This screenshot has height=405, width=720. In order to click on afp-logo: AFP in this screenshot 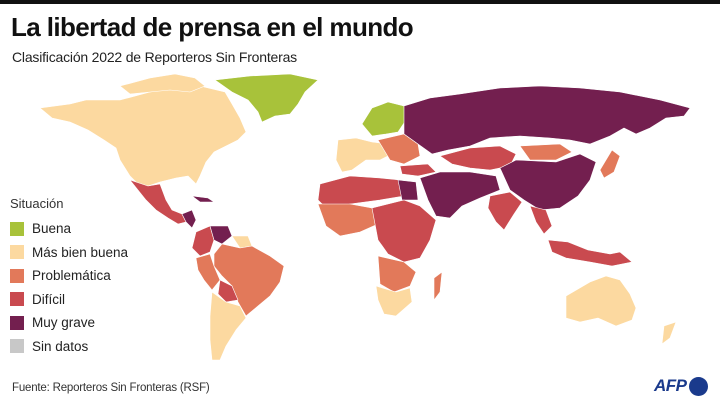, I will do `click(681, 386)`.